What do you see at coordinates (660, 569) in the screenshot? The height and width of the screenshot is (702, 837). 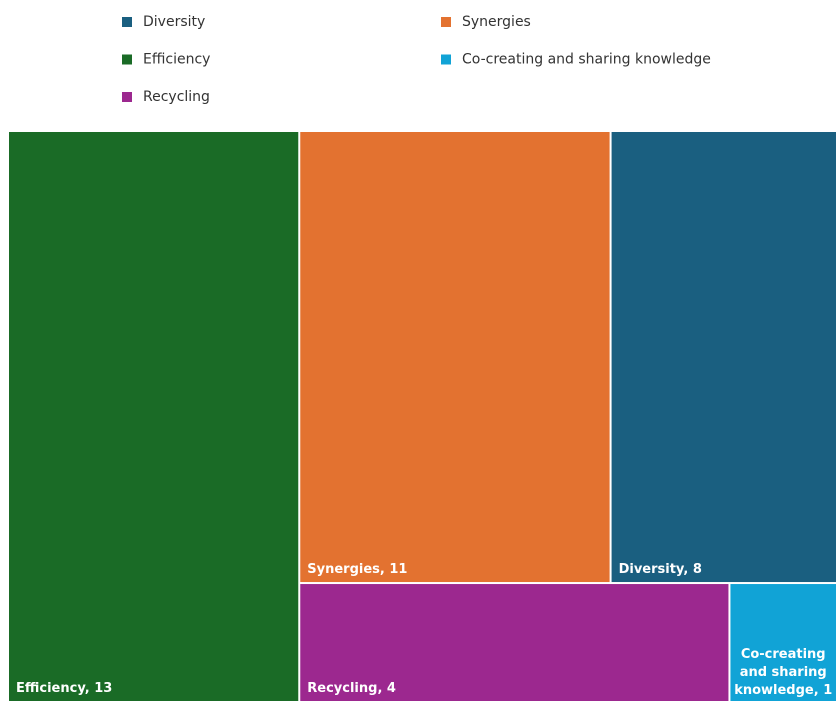 I see `tile-label: Diversity, 8` at bounding box center [660, 569].